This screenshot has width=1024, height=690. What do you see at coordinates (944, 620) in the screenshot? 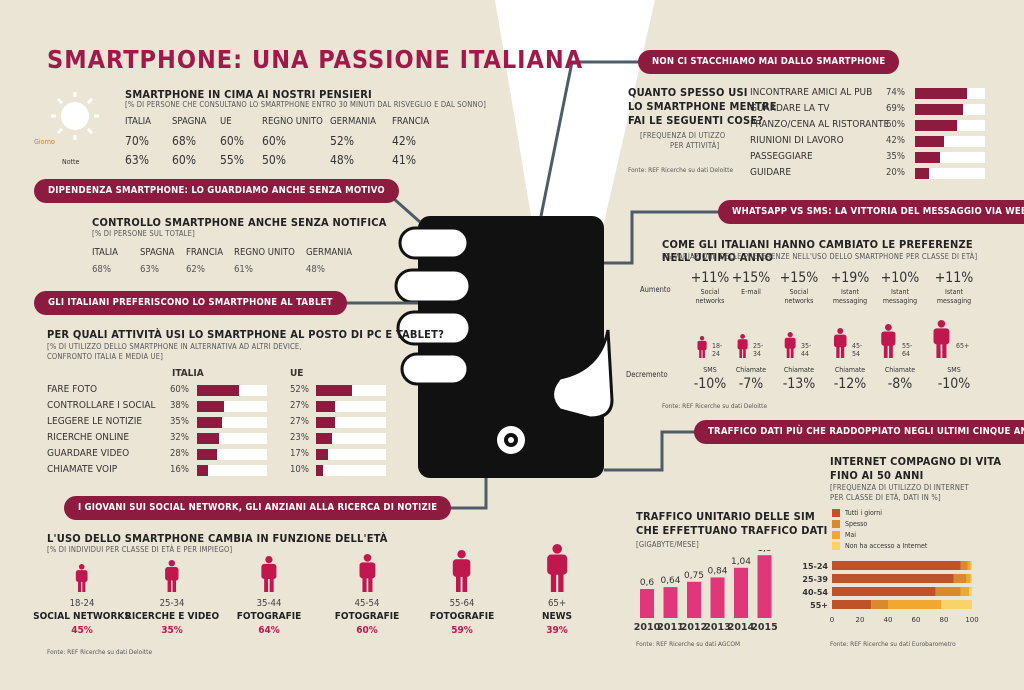
I see `x-tick-label: 80` at bounding box center [944, 620].